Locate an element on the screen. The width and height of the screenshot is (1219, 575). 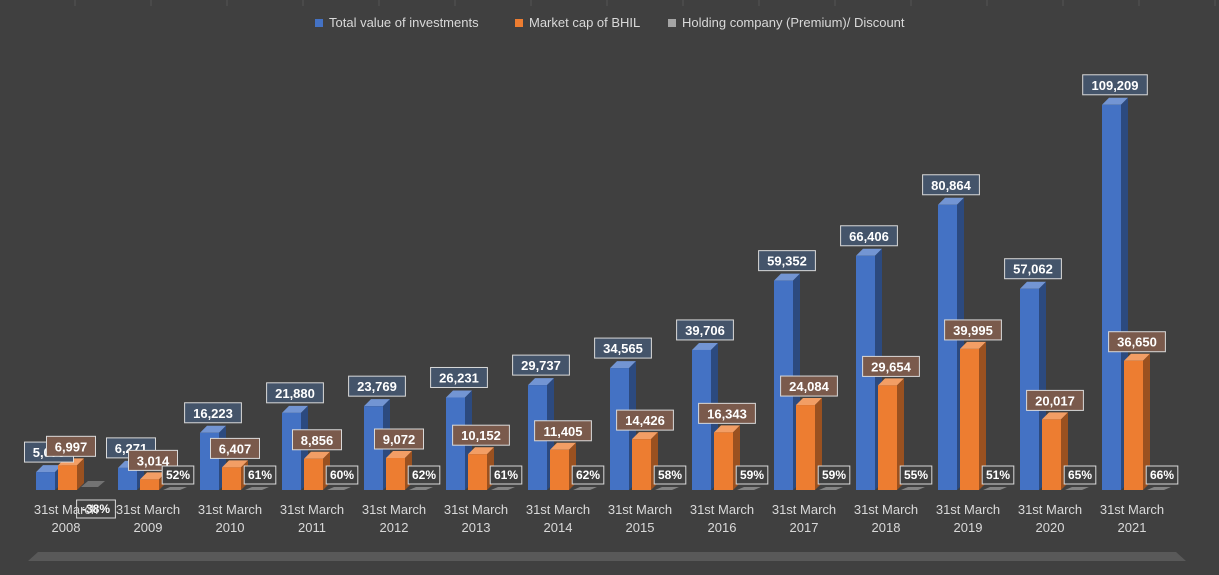
label-total-investments: 26,231 is located at coordinates (459, 377).